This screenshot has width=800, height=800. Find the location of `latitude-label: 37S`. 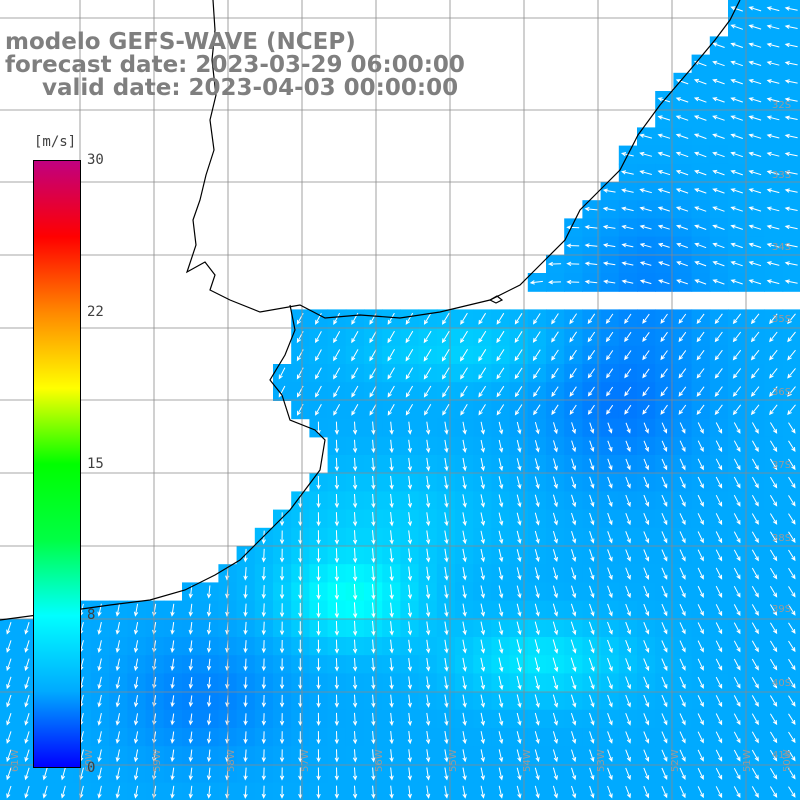

latitude-label: 37S is located at coordinates (781, 465).